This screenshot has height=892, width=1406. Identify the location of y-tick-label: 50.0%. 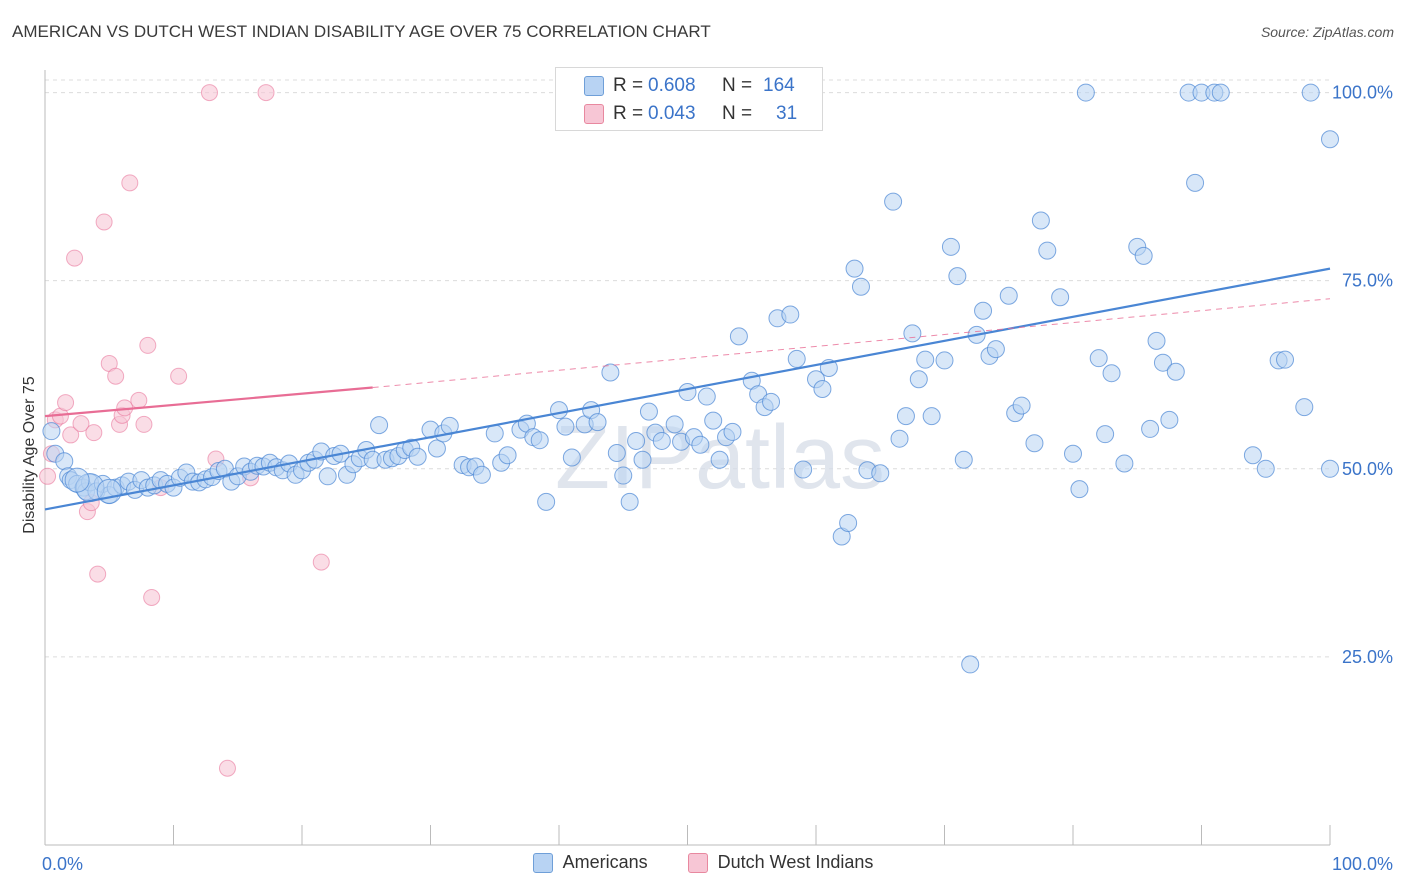
(1367, 469).